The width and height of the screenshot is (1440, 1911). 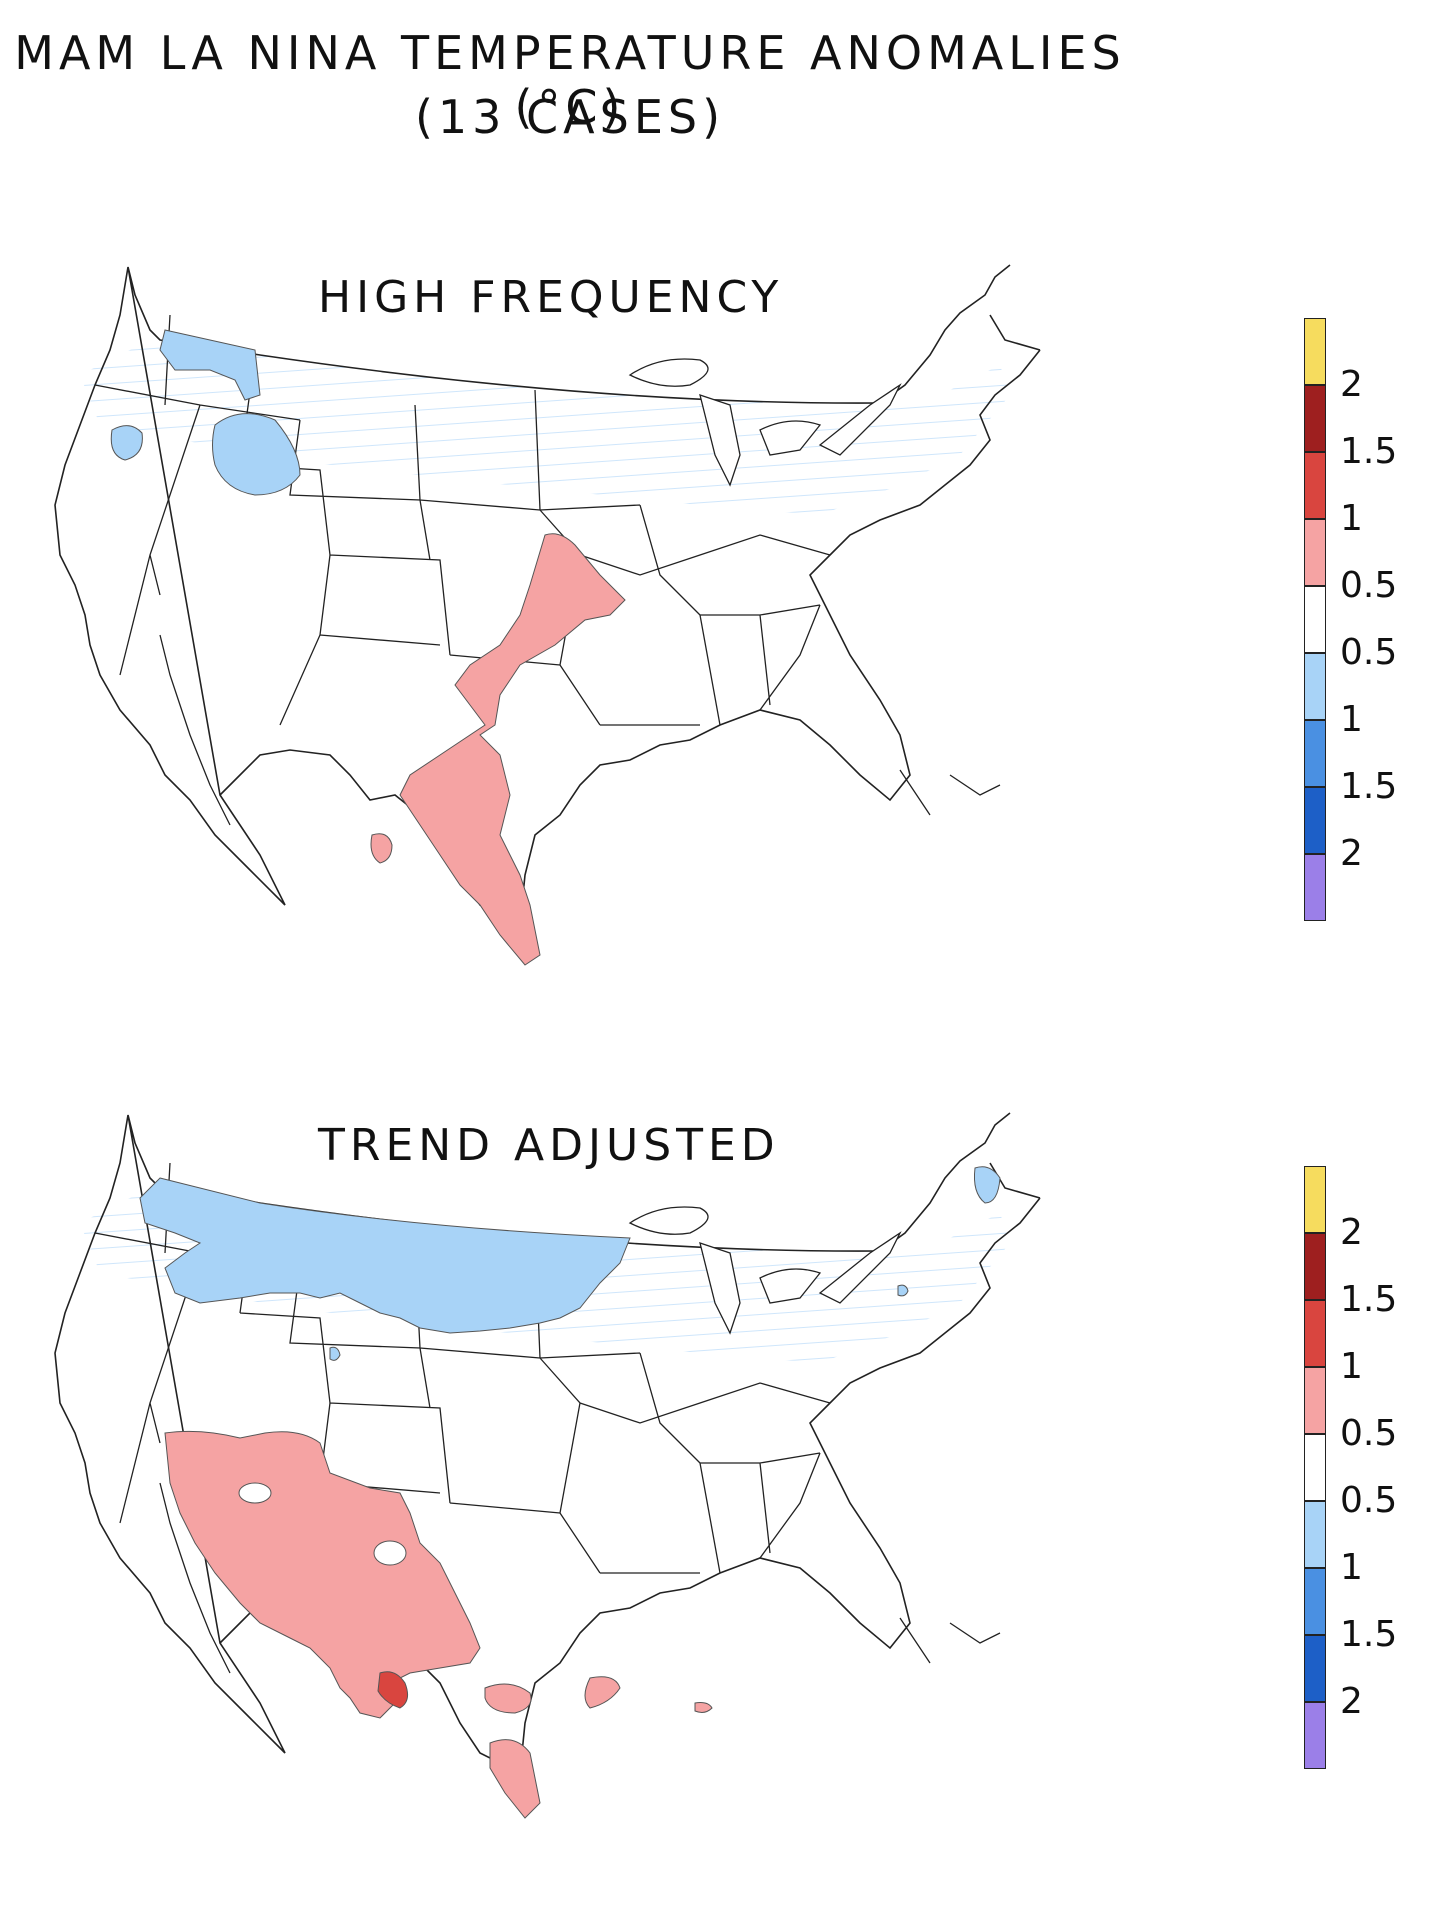 I want to click on main-subtitle: (13 CASES), so click(x=570, y=117).